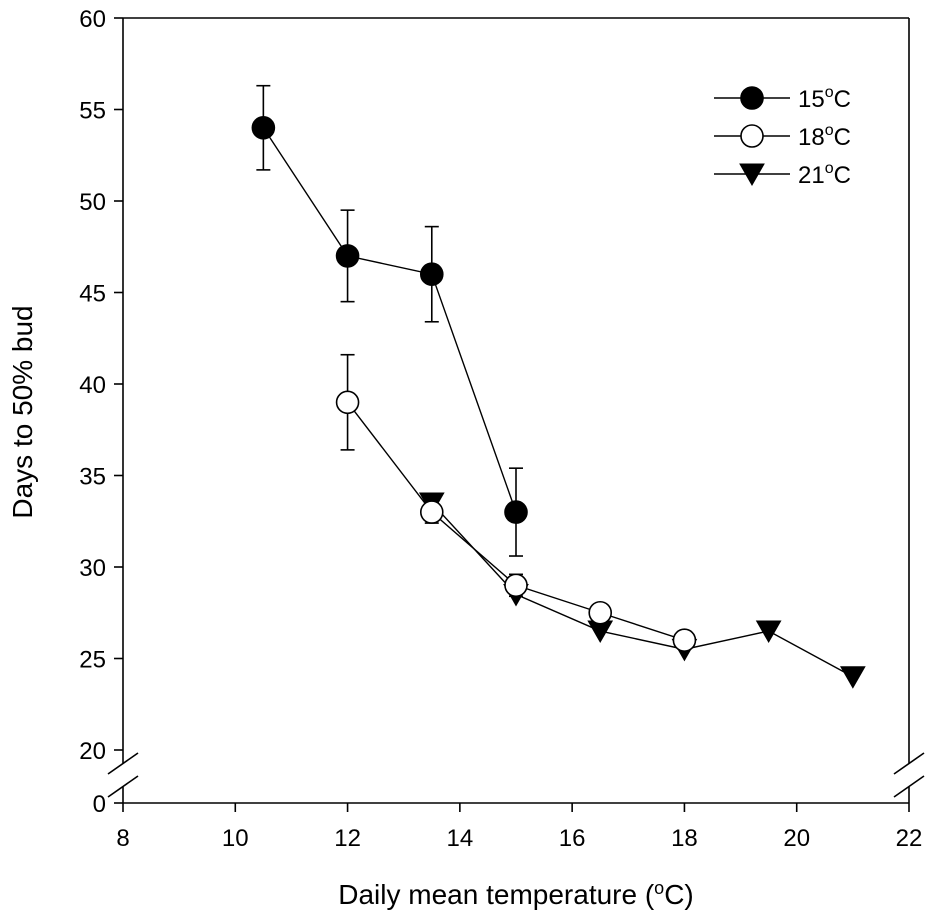  What do you see at coordinates (92, 111) in the screenshot?
I see `y-tick-label: 55` at bounding box center [92, 111].